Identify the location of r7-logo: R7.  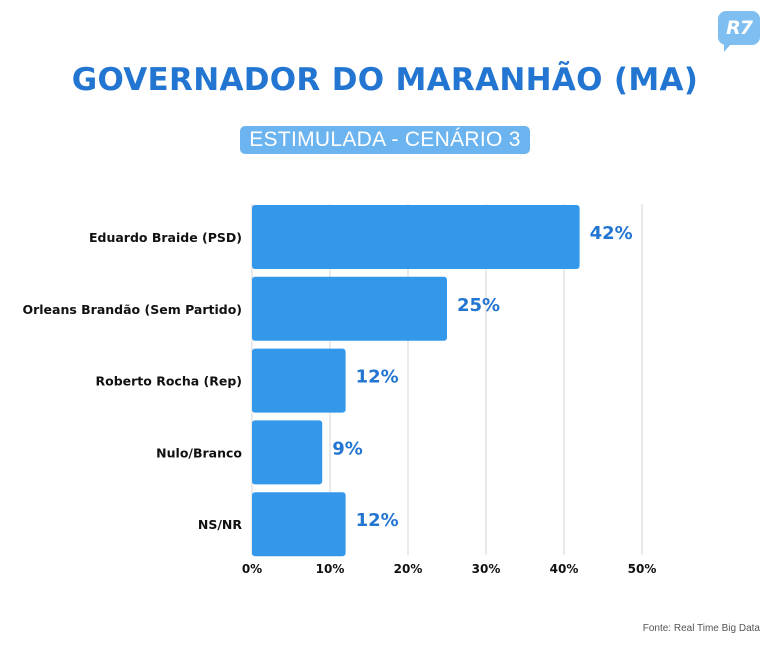
(739, 31).